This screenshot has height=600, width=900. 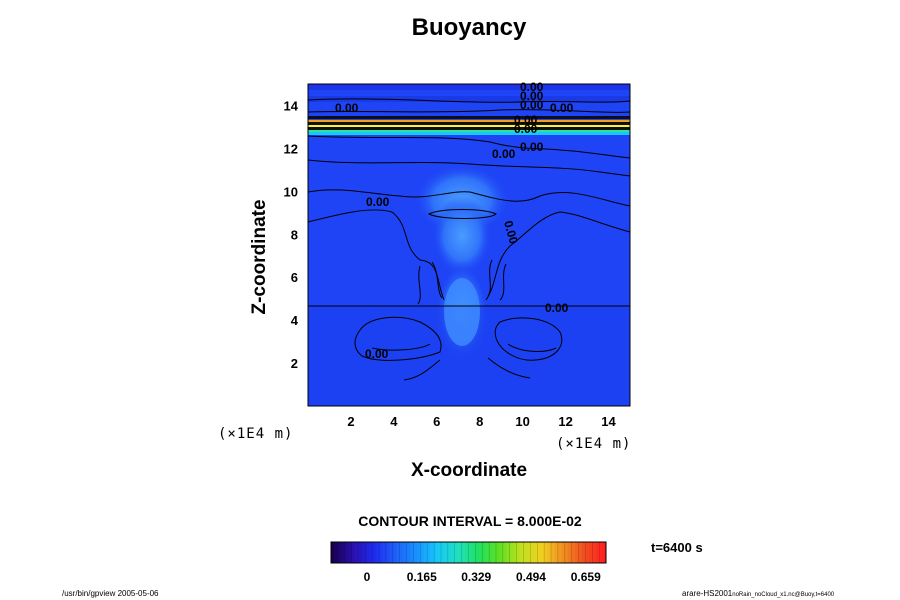 I want to click on y-ticks: 2 4 6 8 10 12 14, so click(x=291, y=234).